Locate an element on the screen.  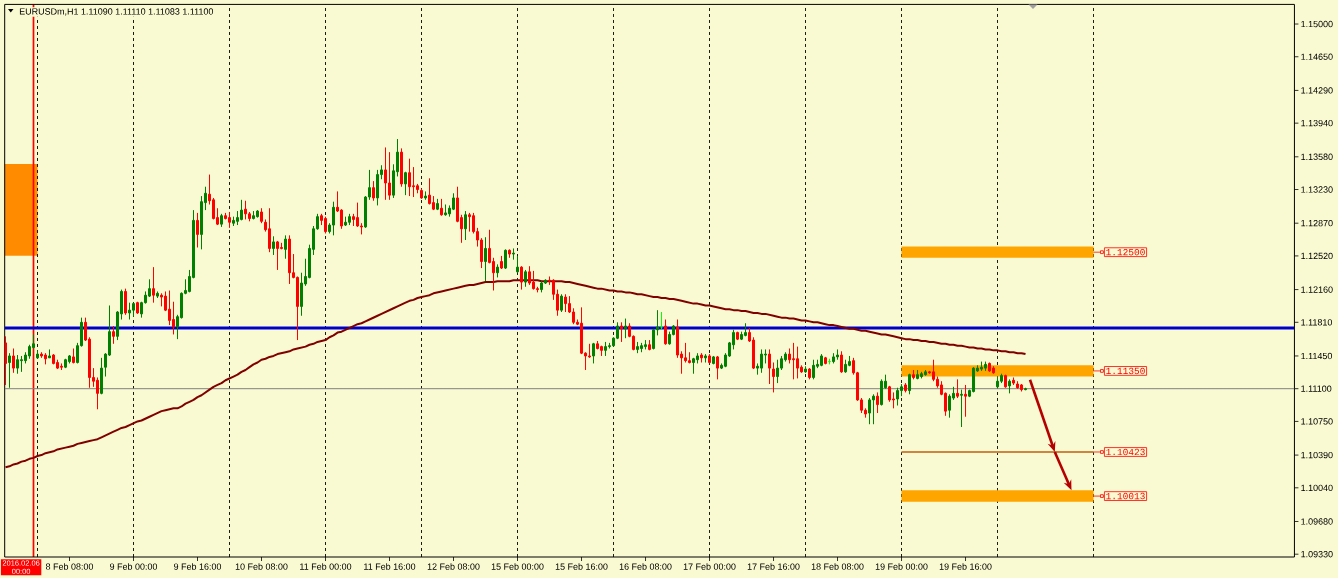
chart-title: EURUSDm,H1 1.11090 1.11110 1.11083 1.11100 is located at coordinates (116, 12).